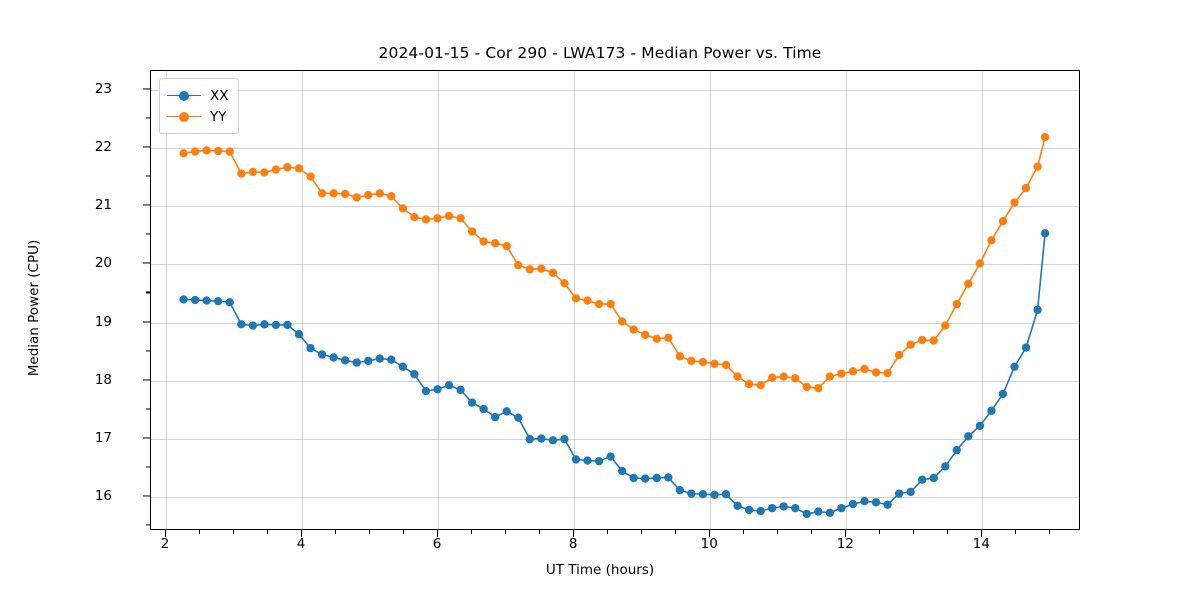 This screenshot has width=1200, height=600. I want to click on legend-label: YY, so click(218, 116).